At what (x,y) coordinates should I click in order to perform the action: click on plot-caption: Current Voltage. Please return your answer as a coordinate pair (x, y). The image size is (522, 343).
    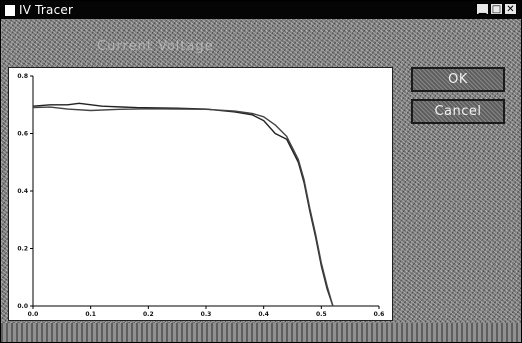
    Looking at the image, I should click on (155, 46).